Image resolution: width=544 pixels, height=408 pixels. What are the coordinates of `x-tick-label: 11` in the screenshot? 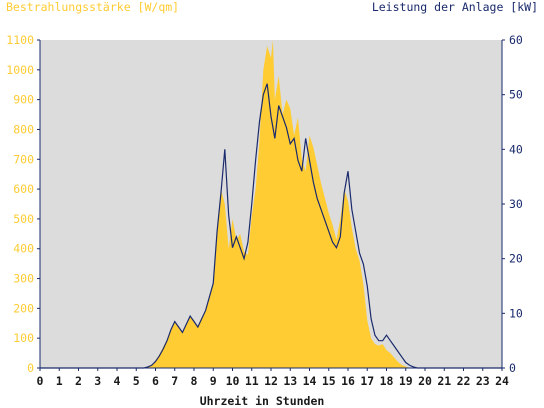 It's located at (252, 381).